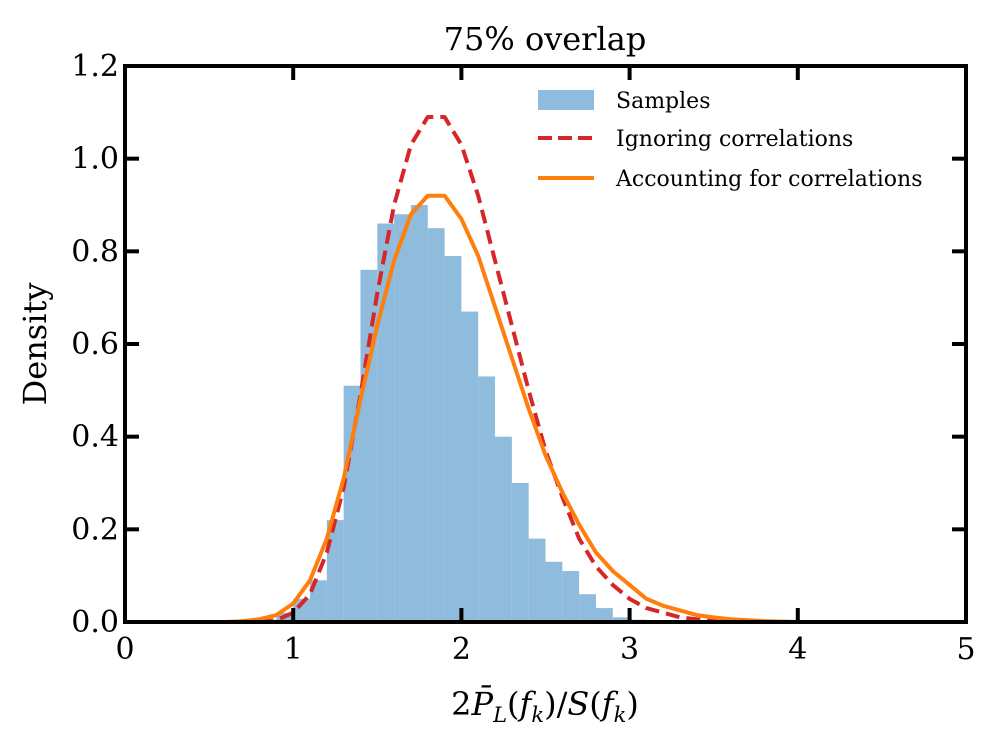  I want to click on x-tick-label: 3, so click(629, 649).